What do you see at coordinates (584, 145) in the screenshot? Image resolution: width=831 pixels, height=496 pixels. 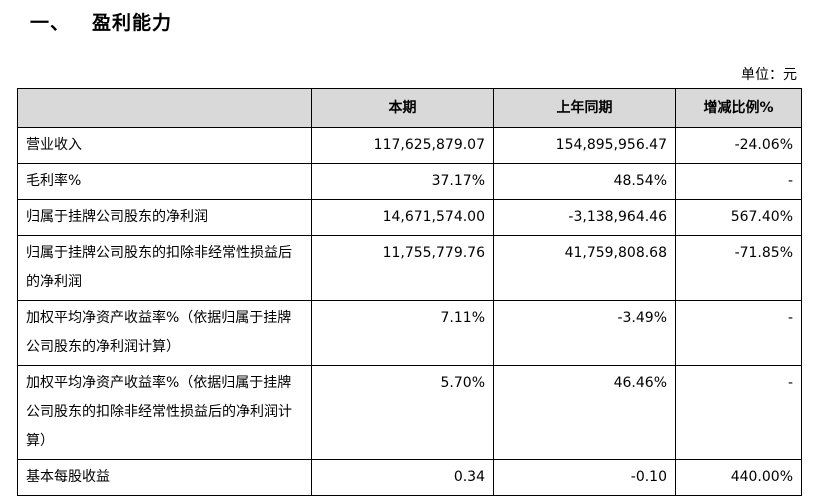 I see `previous-value: 154,895,956.47` at bounding box center [584, 145].